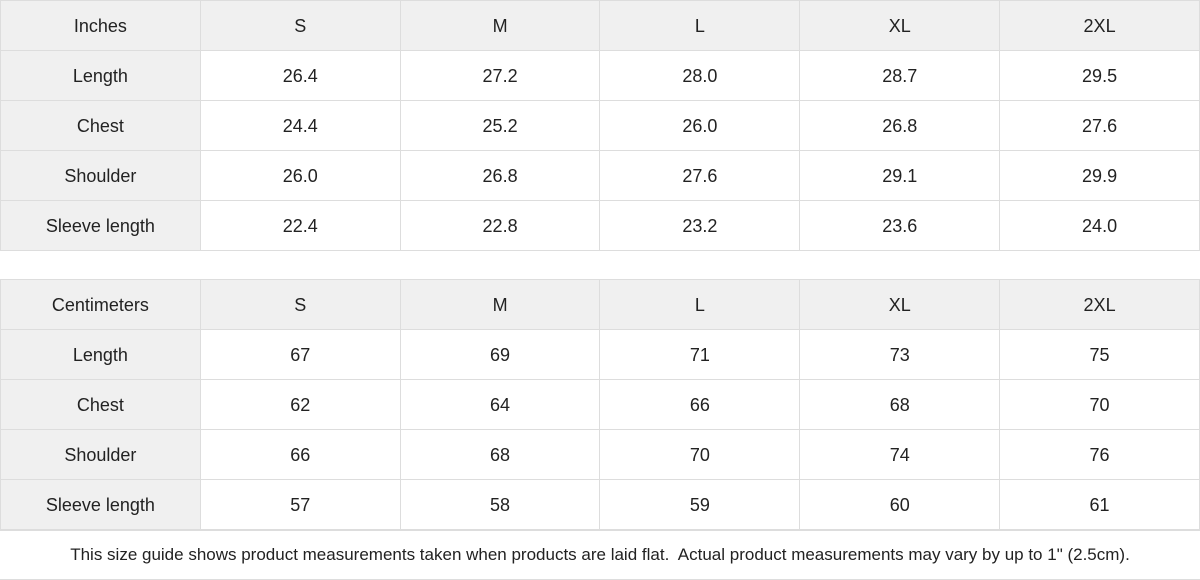 The height and width of the screenshot is (580, 1200). Describe the element at coordinates (300, 354) in the screenshot. I see `measurement-value-cell: 67` at that location.